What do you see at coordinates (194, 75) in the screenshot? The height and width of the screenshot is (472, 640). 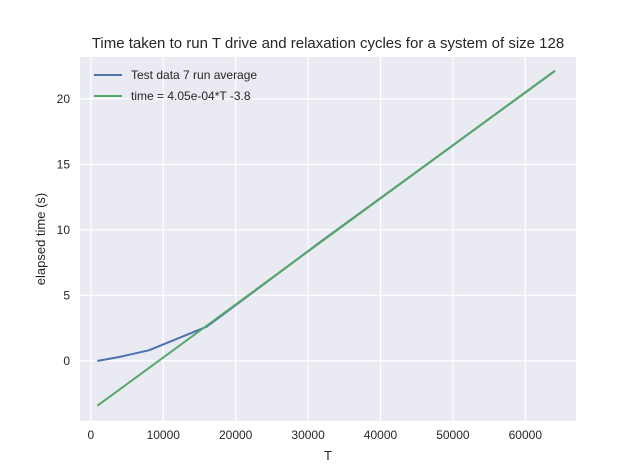 I see `legend-label-test-data: Test data 7 run average` at bounding box center [194, 75].